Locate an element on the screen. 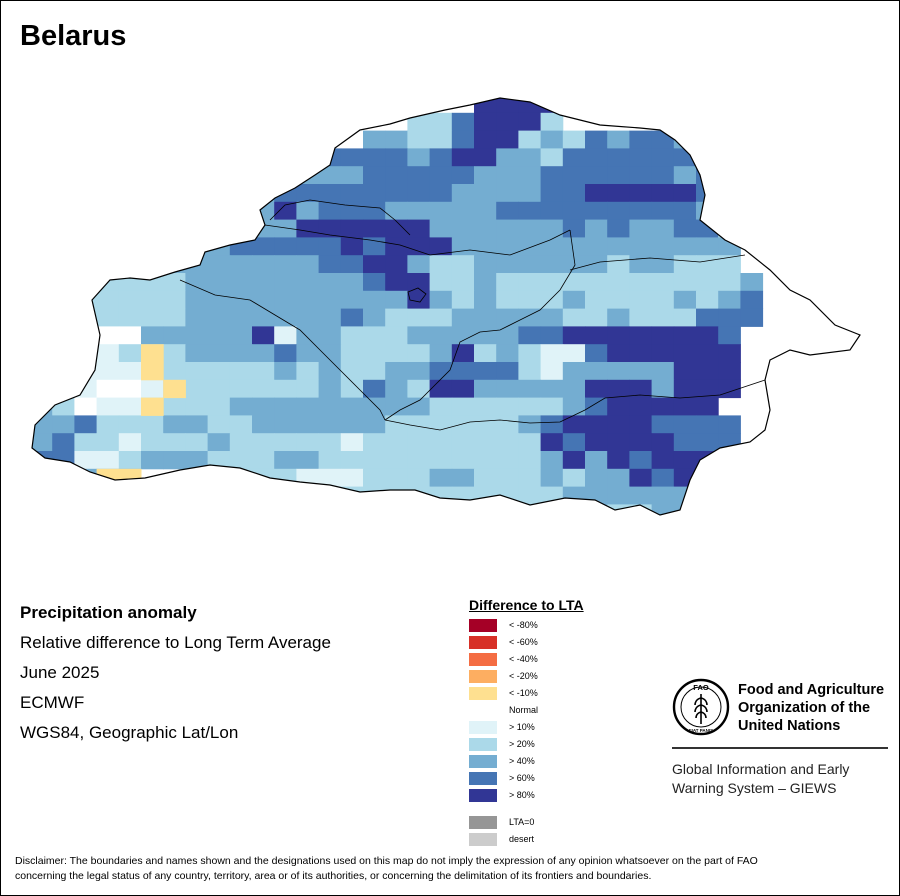  legend-swatch is located at coordinates (483, 693).